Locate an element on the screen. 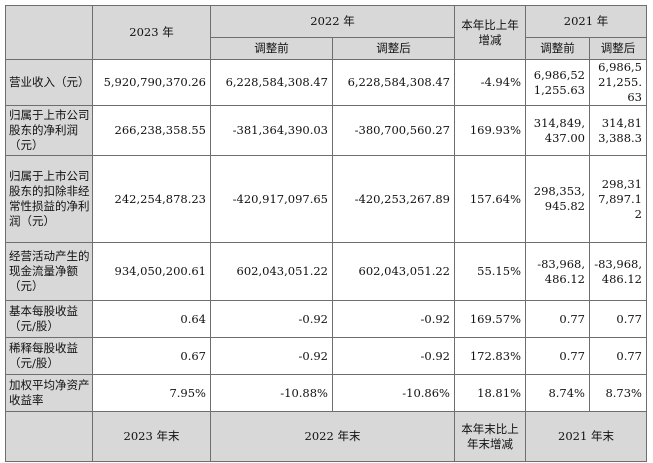  cell-2023: 934,050,200.61 is located at coordinates (151, 271).